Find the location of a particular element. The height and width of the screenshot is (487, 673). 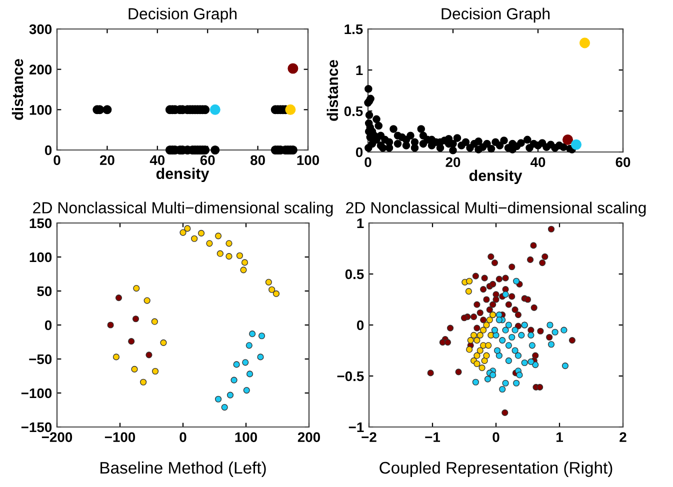

x-tick-label: 100 is located at coordinates (308, 160).